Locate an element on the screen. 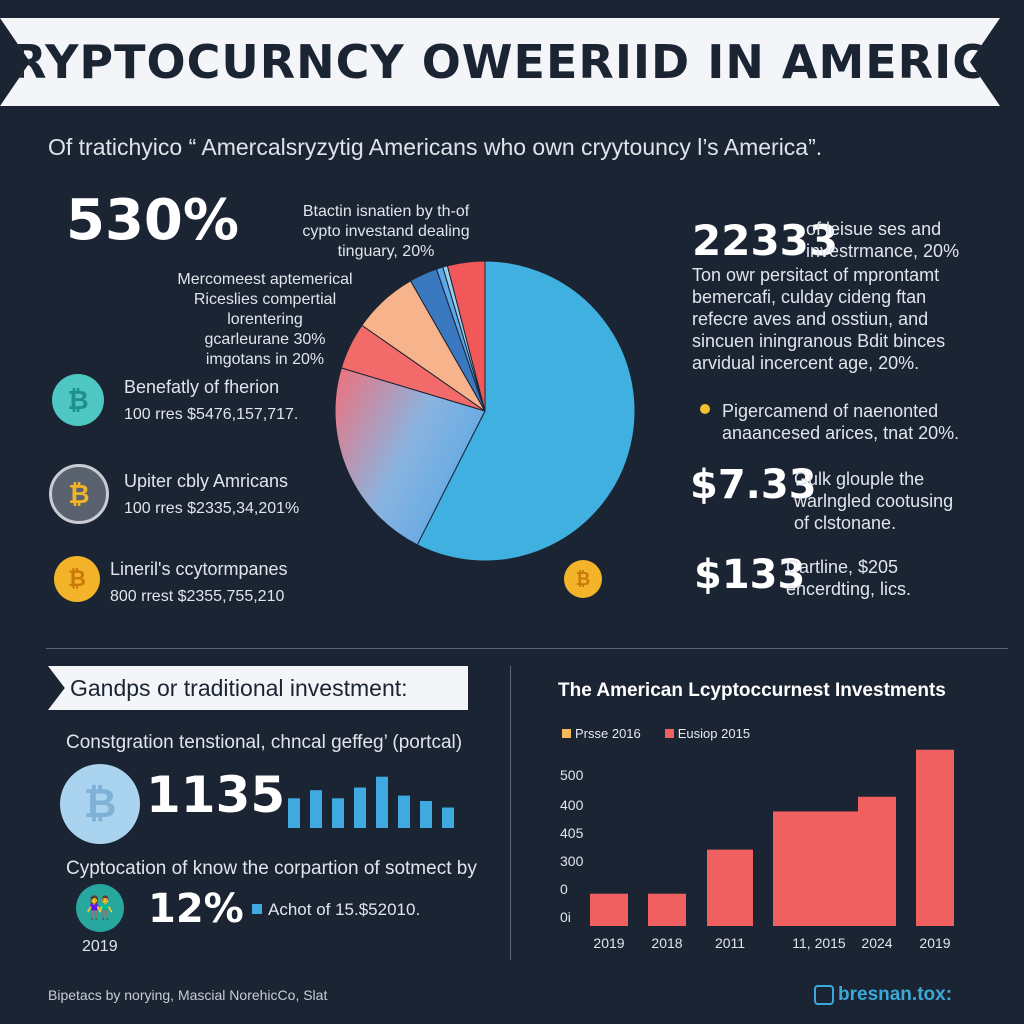 Image resolution: width=1024 pixels, height=1024 pixels. x-tick-label: 2024 is located at coordinates (876, 943).